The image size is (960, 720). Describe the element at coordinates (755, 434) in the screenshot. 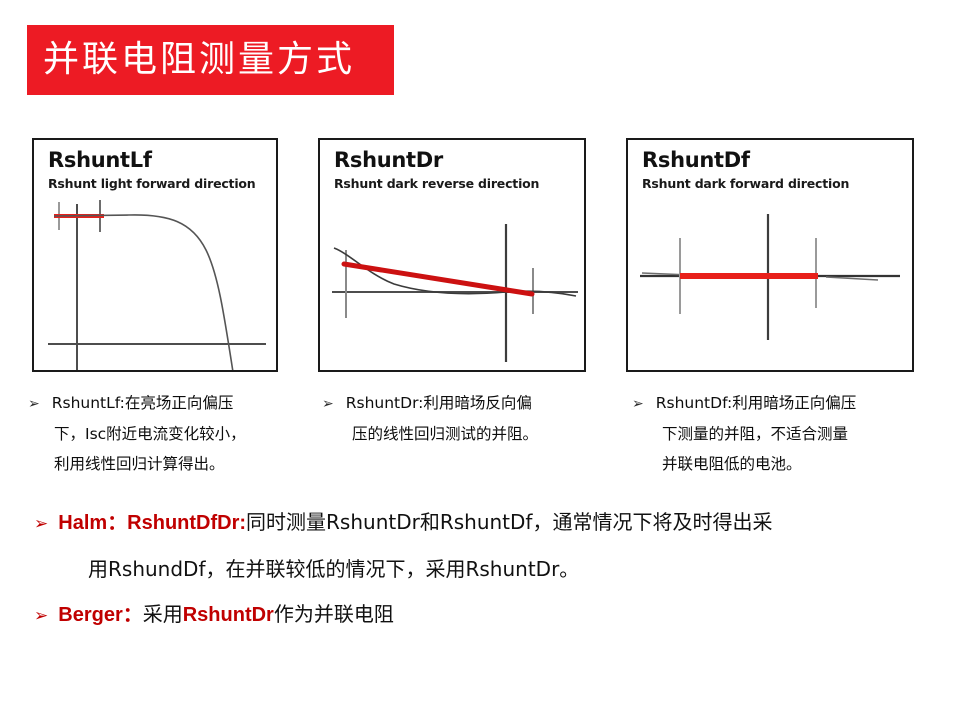

I see `caption-line-2: 下测量的并阻，不适合测量` at that location.